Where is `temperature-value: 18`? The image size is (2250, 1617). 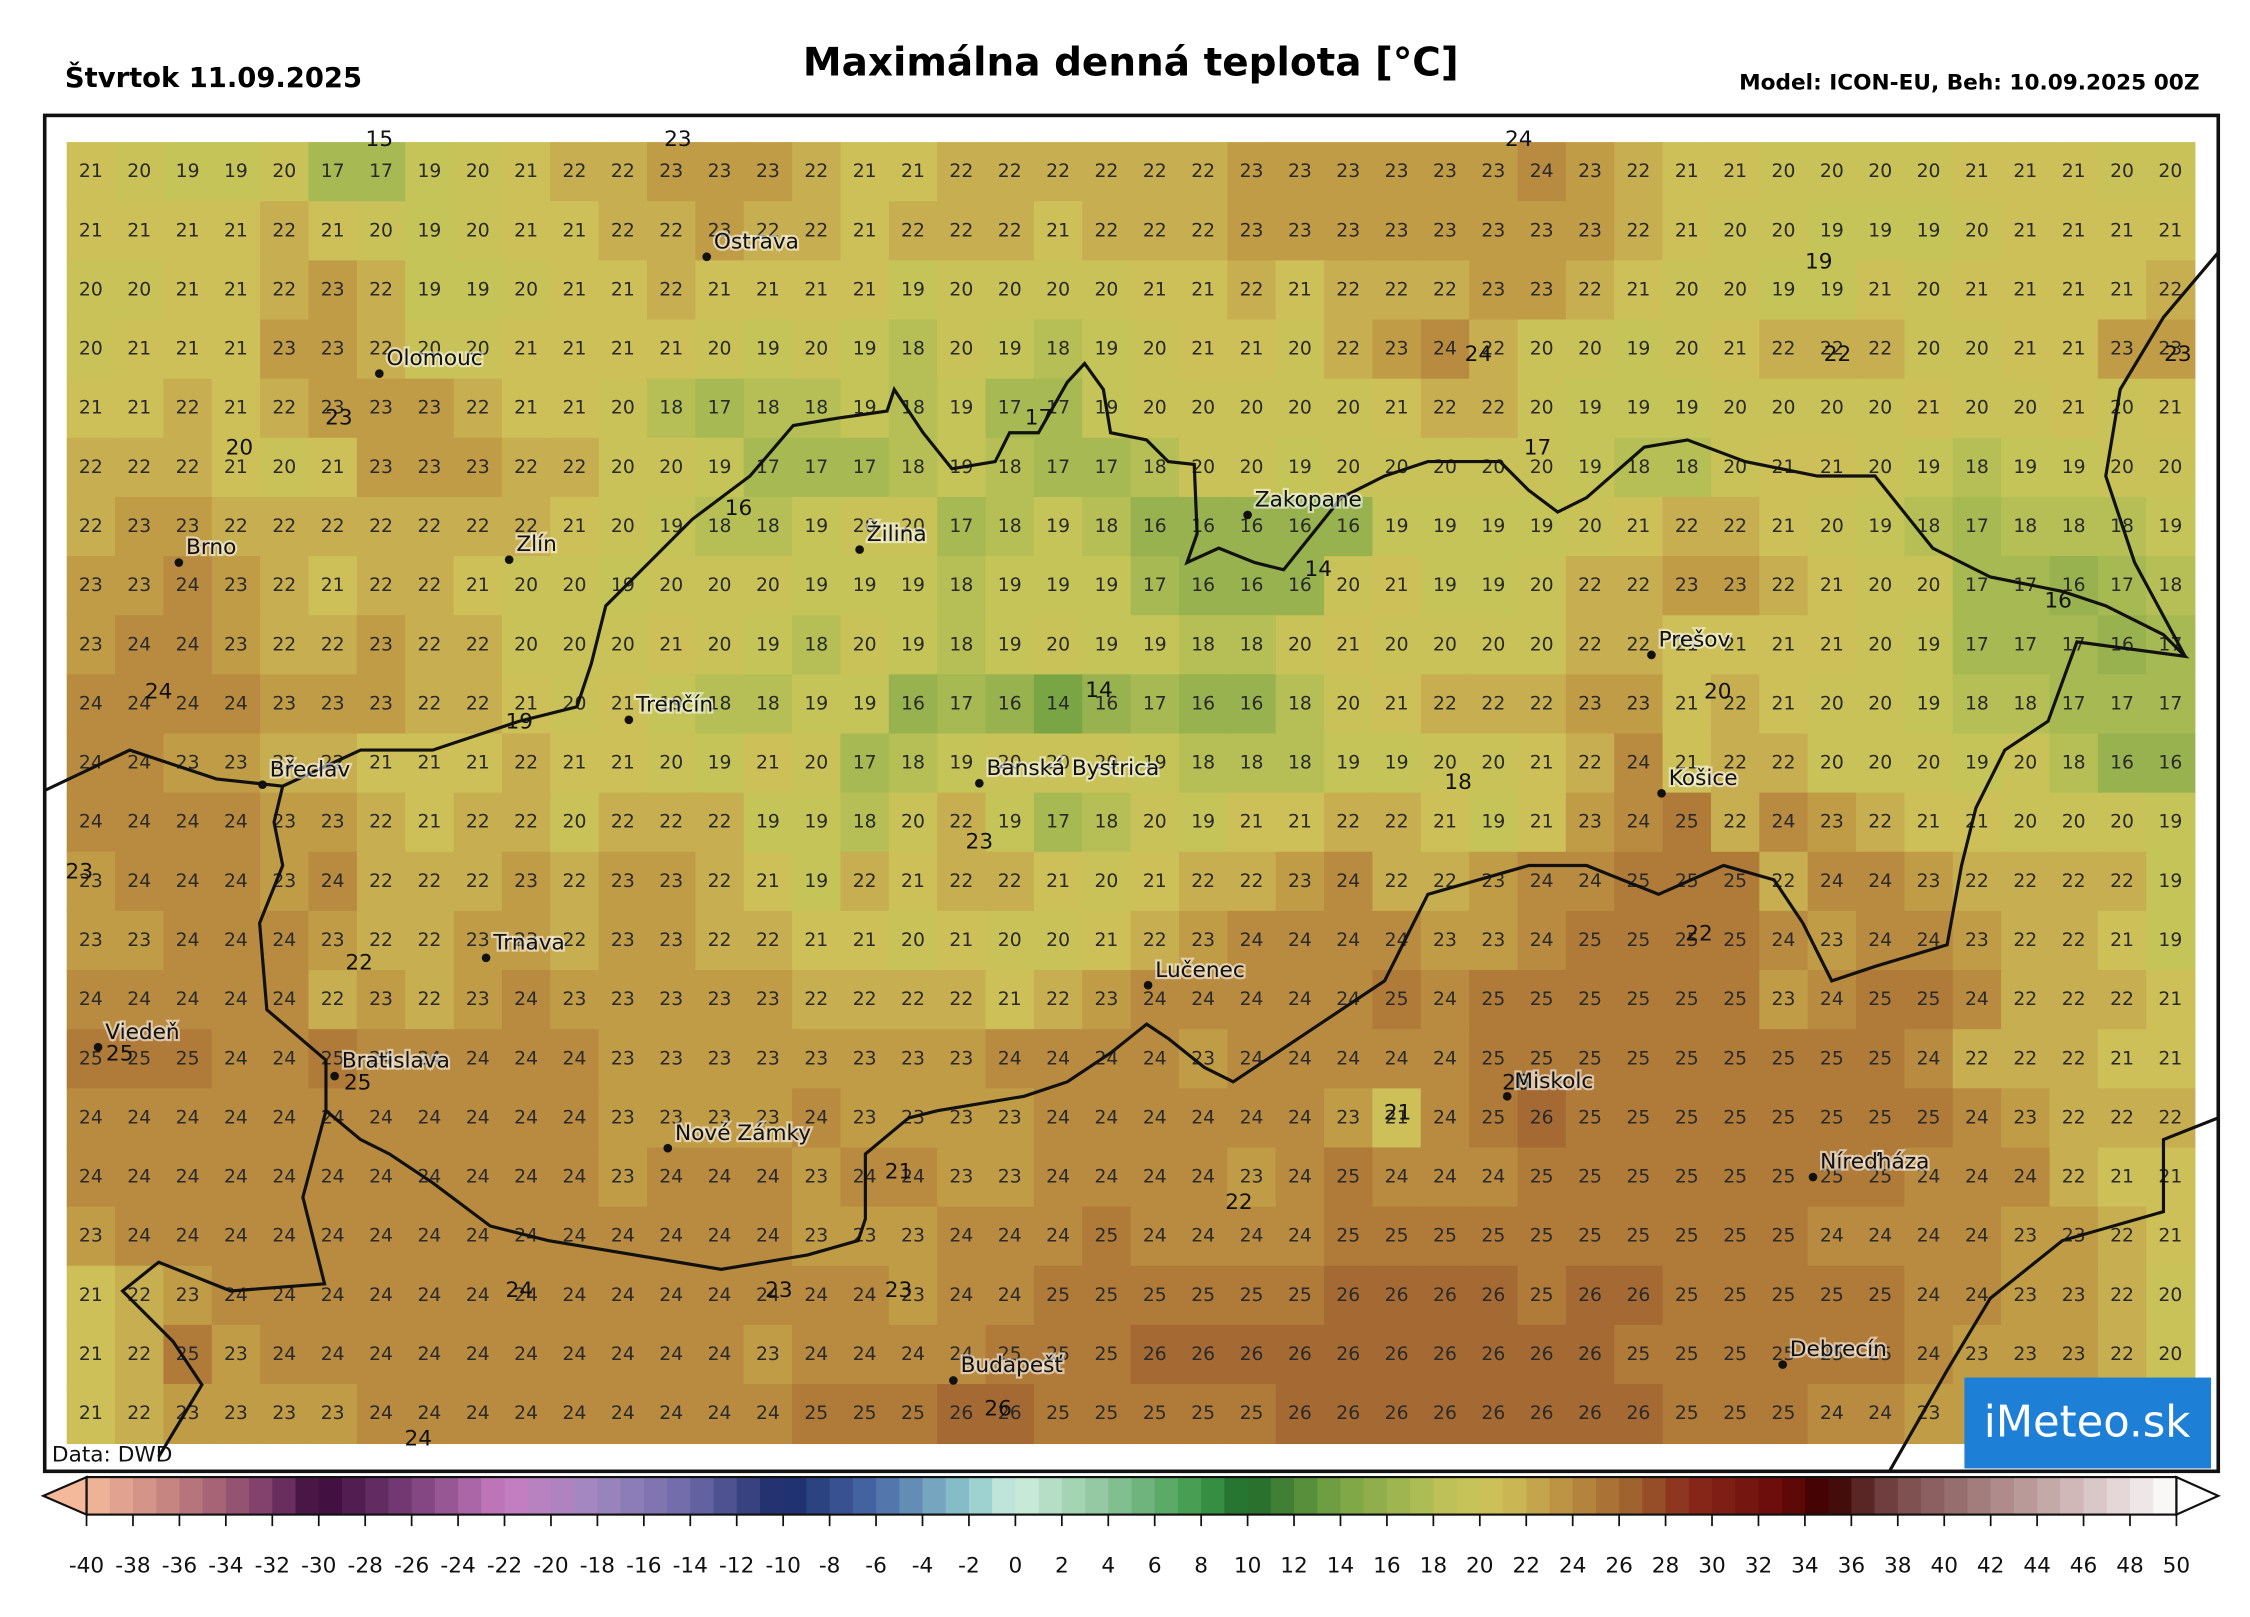 temperature-value: 18 is located at coordinates (2074, 526).